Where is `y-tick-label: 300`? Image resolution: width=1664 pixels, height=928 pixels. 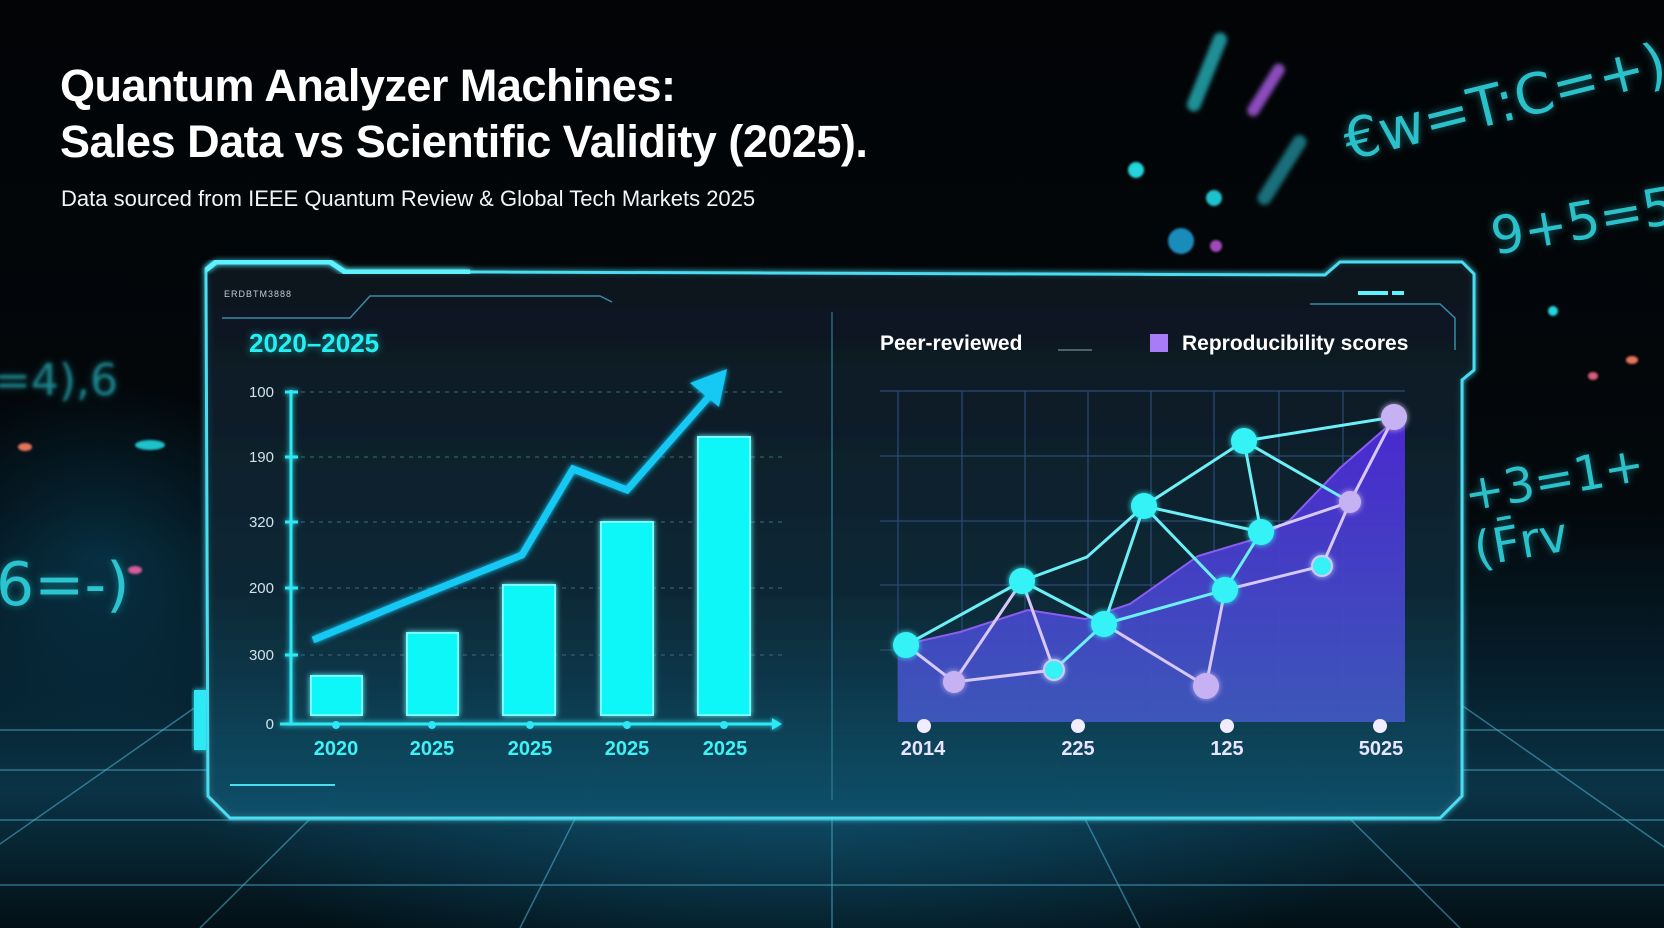
y-tick-label: 300 is located at coordinates (261, 655).